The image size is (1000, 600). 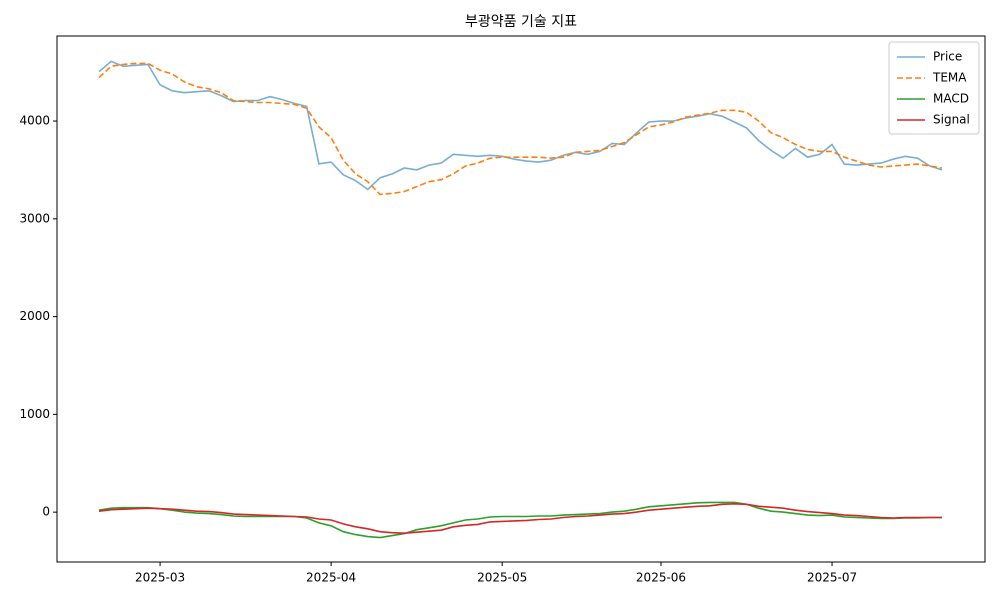 I want to click on legend-label: TEMA, so click(x=949, y=78).